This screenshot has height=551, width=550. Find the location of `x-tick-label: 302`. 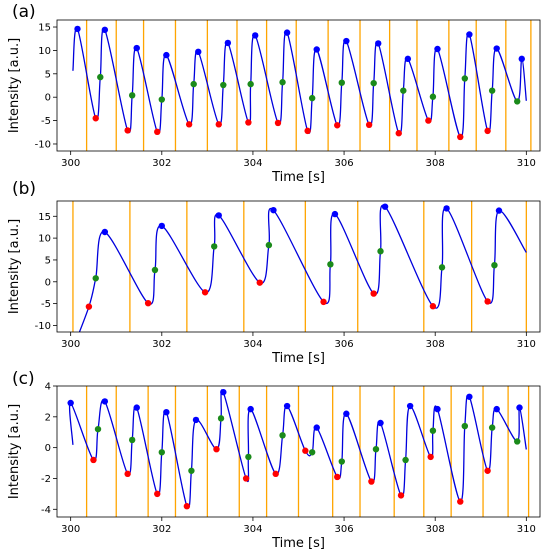

x-tick-label: 302 is located at coordinates (161, 344).